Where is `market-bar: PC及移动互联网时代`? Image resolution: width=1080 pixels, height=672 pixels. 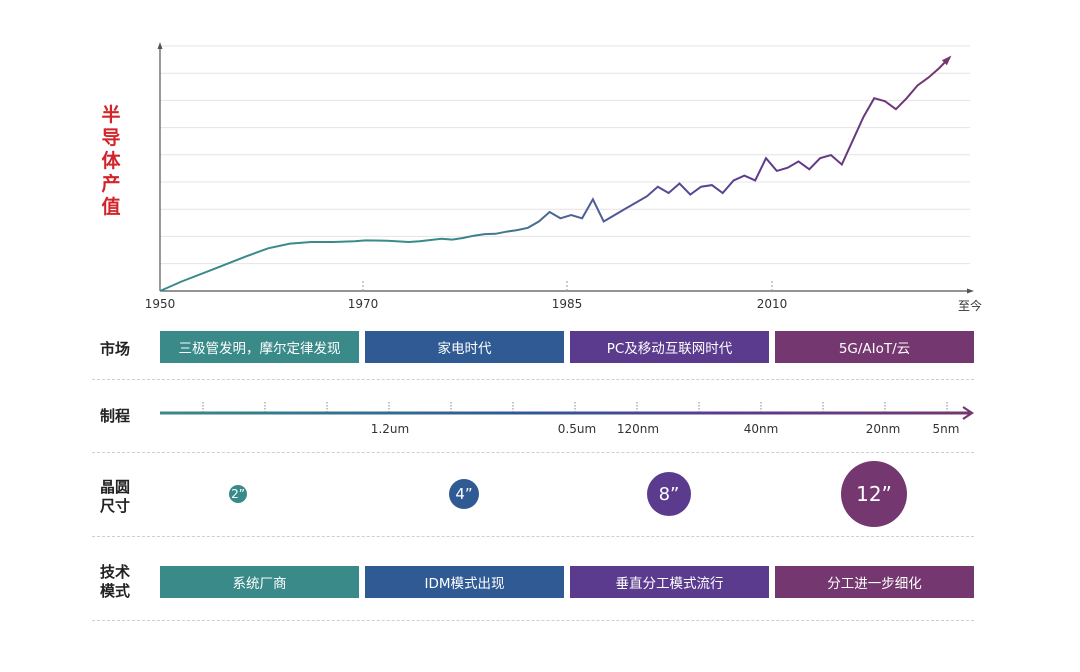 market-bar: PC及移动互联网时代 is located at coordinates (669, 347).